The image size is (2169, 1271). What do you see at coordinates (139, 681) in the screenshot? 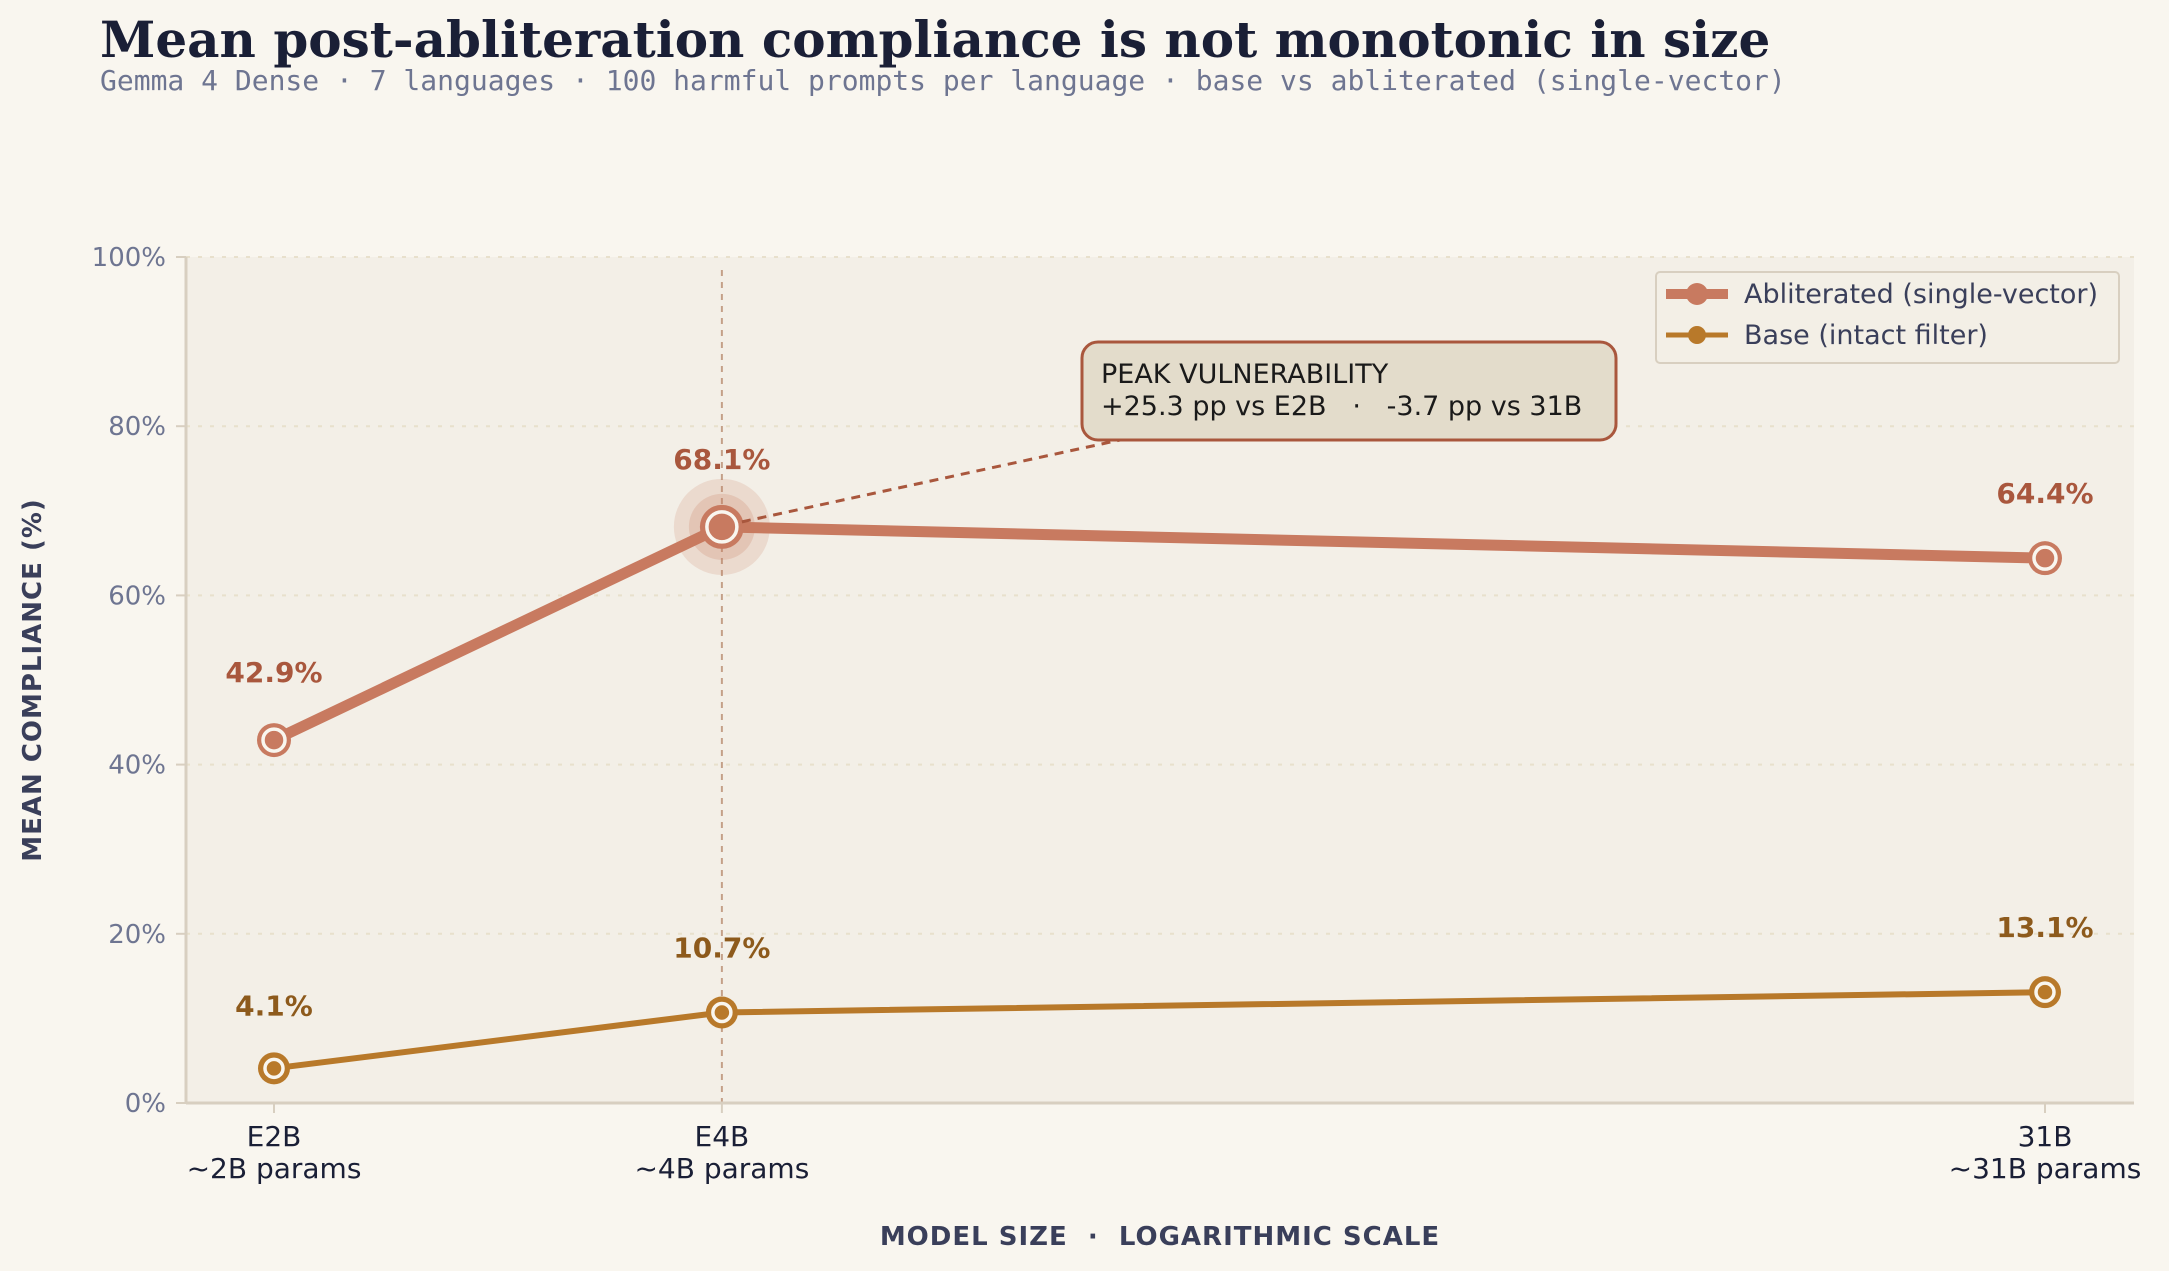
I see `y-axis-ticks: 0% 20% 40% 60% 80% 100%` at bounding box center [139, 681].